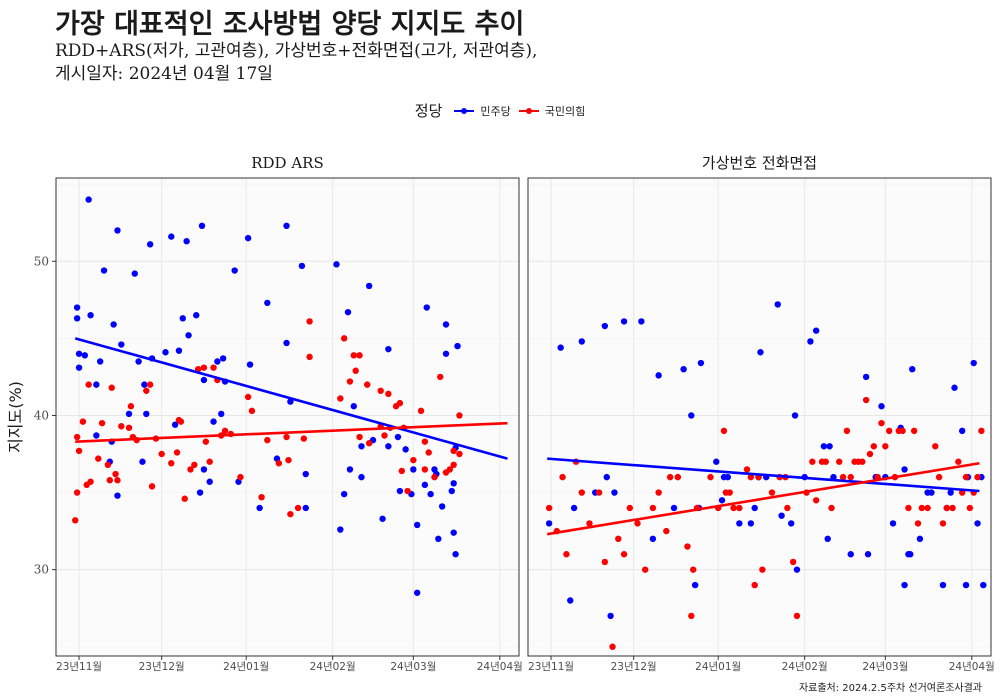 This screenshot has width=1000, height=700. Describe the element at coordinates (296, 51) in the screenshot. I see `subtitle-line-1: RDD+ARS(저가, 고관여층), 가상번호+전화면접(고가, 저관여층),` at that location.